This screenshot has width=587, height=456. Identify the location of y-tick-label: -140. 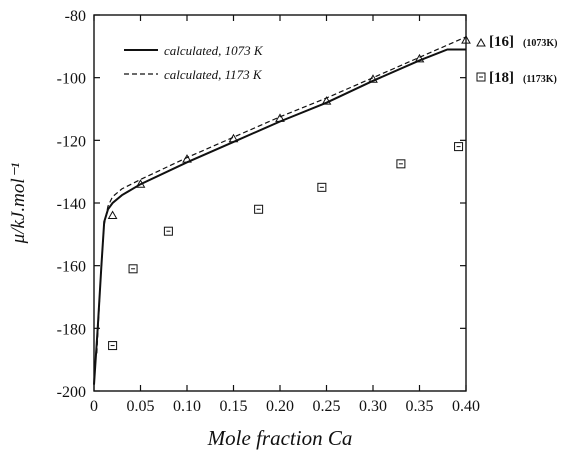
(71, 204).